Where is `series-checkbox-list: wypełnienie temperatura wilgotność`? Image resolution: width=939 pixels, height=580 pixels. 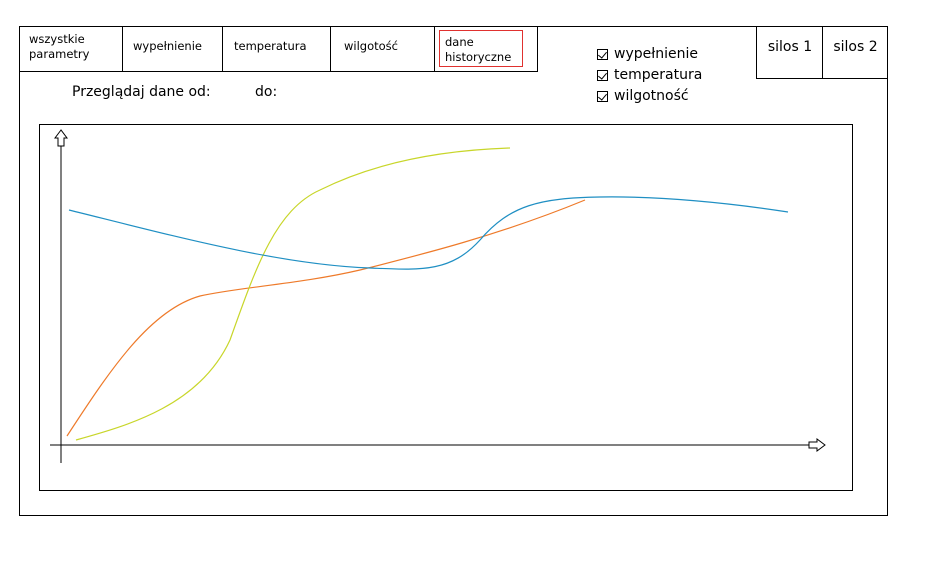 series-checkbox-list: wypełnienie temperatura wilgotność is located at coordinates (649, 75).